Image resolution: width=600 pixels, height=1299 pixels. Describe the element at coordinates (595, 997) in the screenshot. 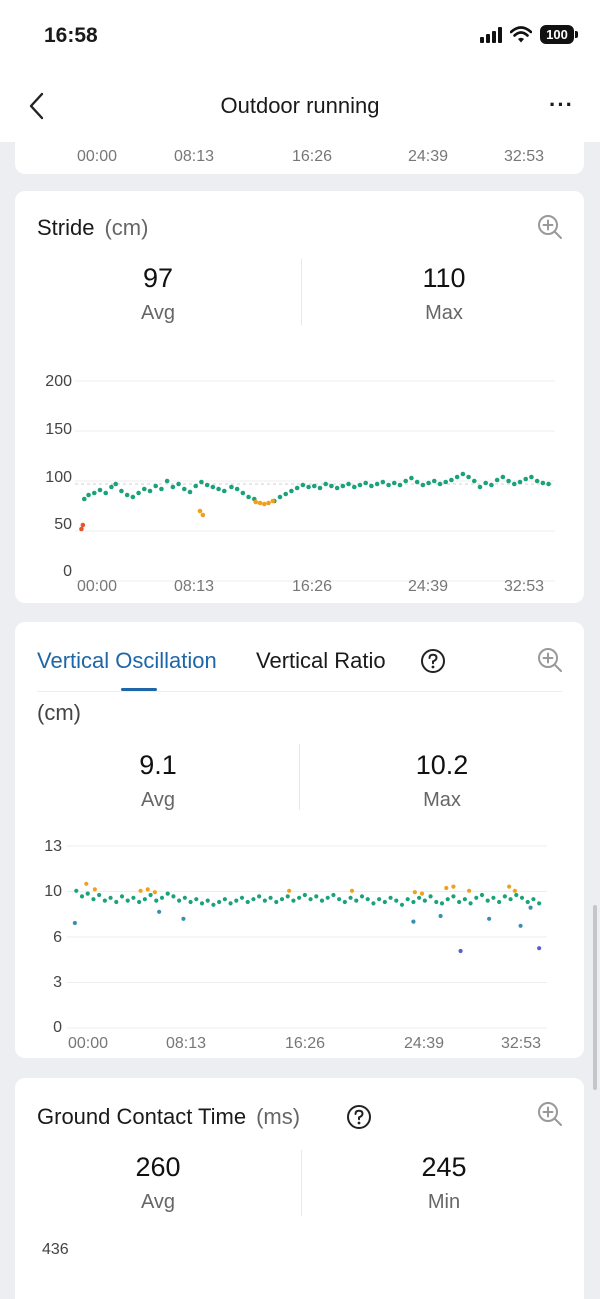

I see `scrollbar` at that location.